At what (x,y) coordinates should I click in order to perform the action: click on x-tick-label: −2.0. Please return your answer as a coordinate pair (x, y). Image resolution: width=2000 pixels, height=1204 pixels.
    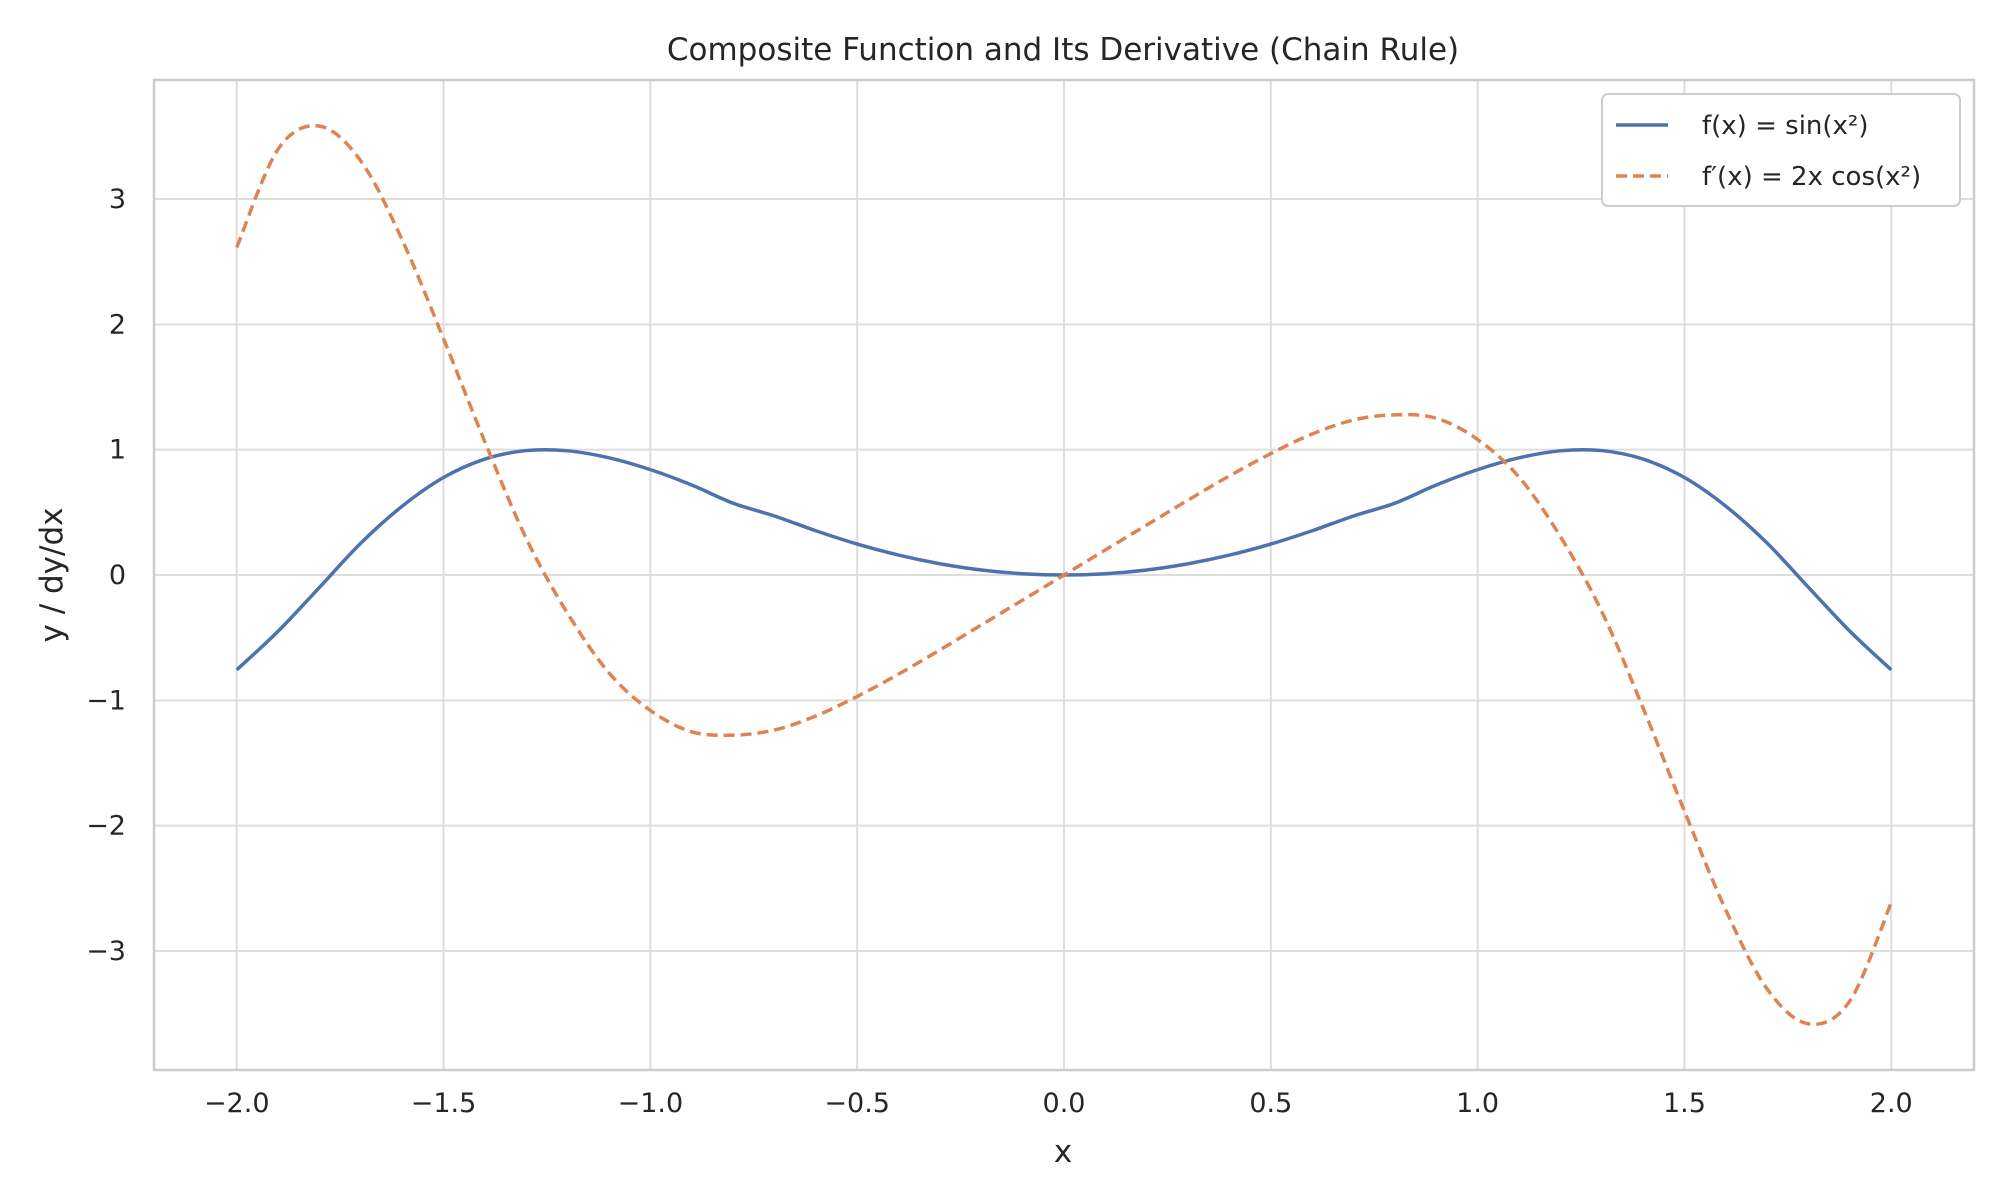
    Looking at the image, I should click on (237, 1103).